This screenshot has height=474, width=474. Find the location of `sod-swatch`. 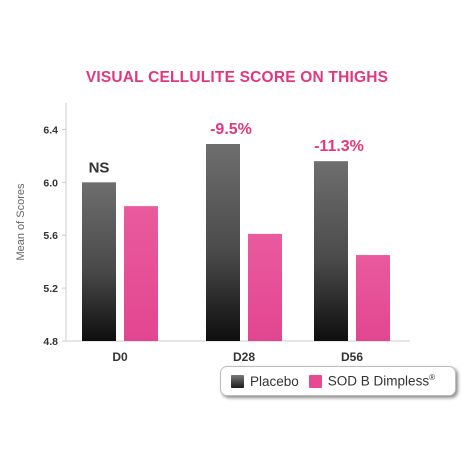

sod-swatch is located at coordinates (315, 381).